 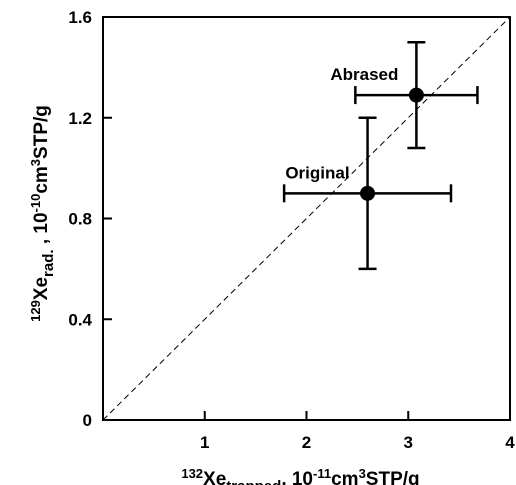 What do you see at coordinates (80, 118) in the screenshot?
I see `y-tick-label: 1.2` at bounding box center [80, 118].